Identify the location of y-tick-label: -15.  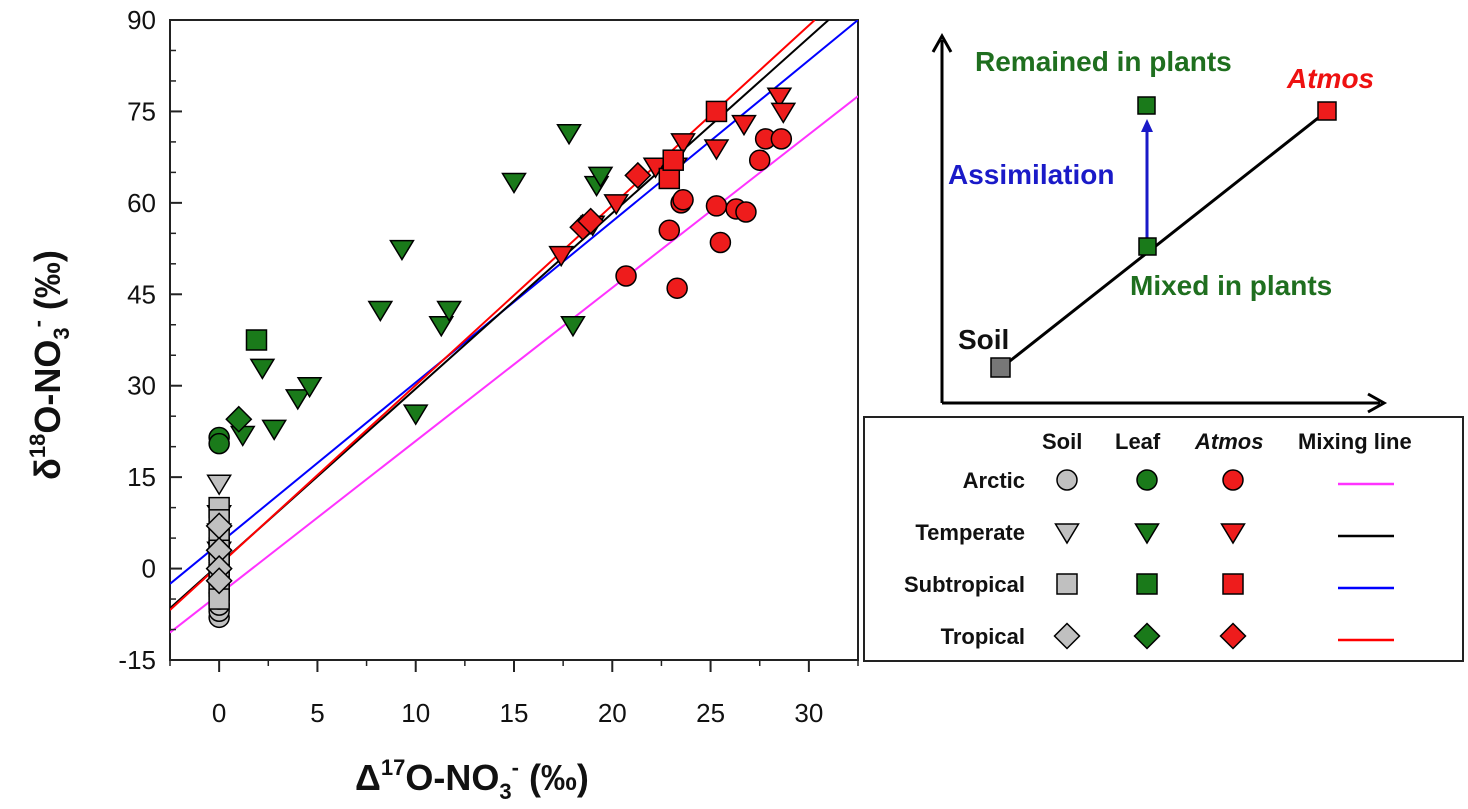
(137, 660).